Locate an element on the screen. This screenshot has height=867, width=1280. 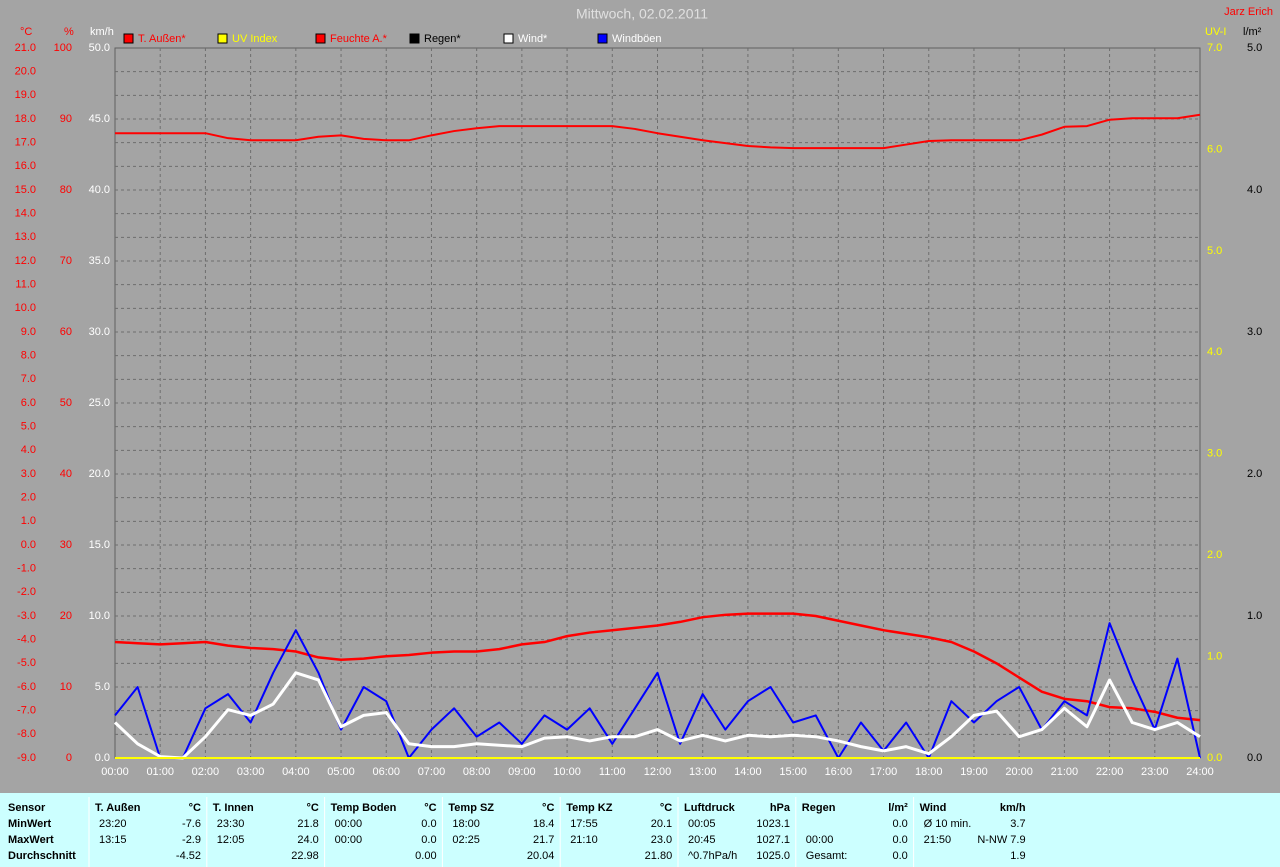
x-tick-label: 12:00 is located at coordinates (658, 772).